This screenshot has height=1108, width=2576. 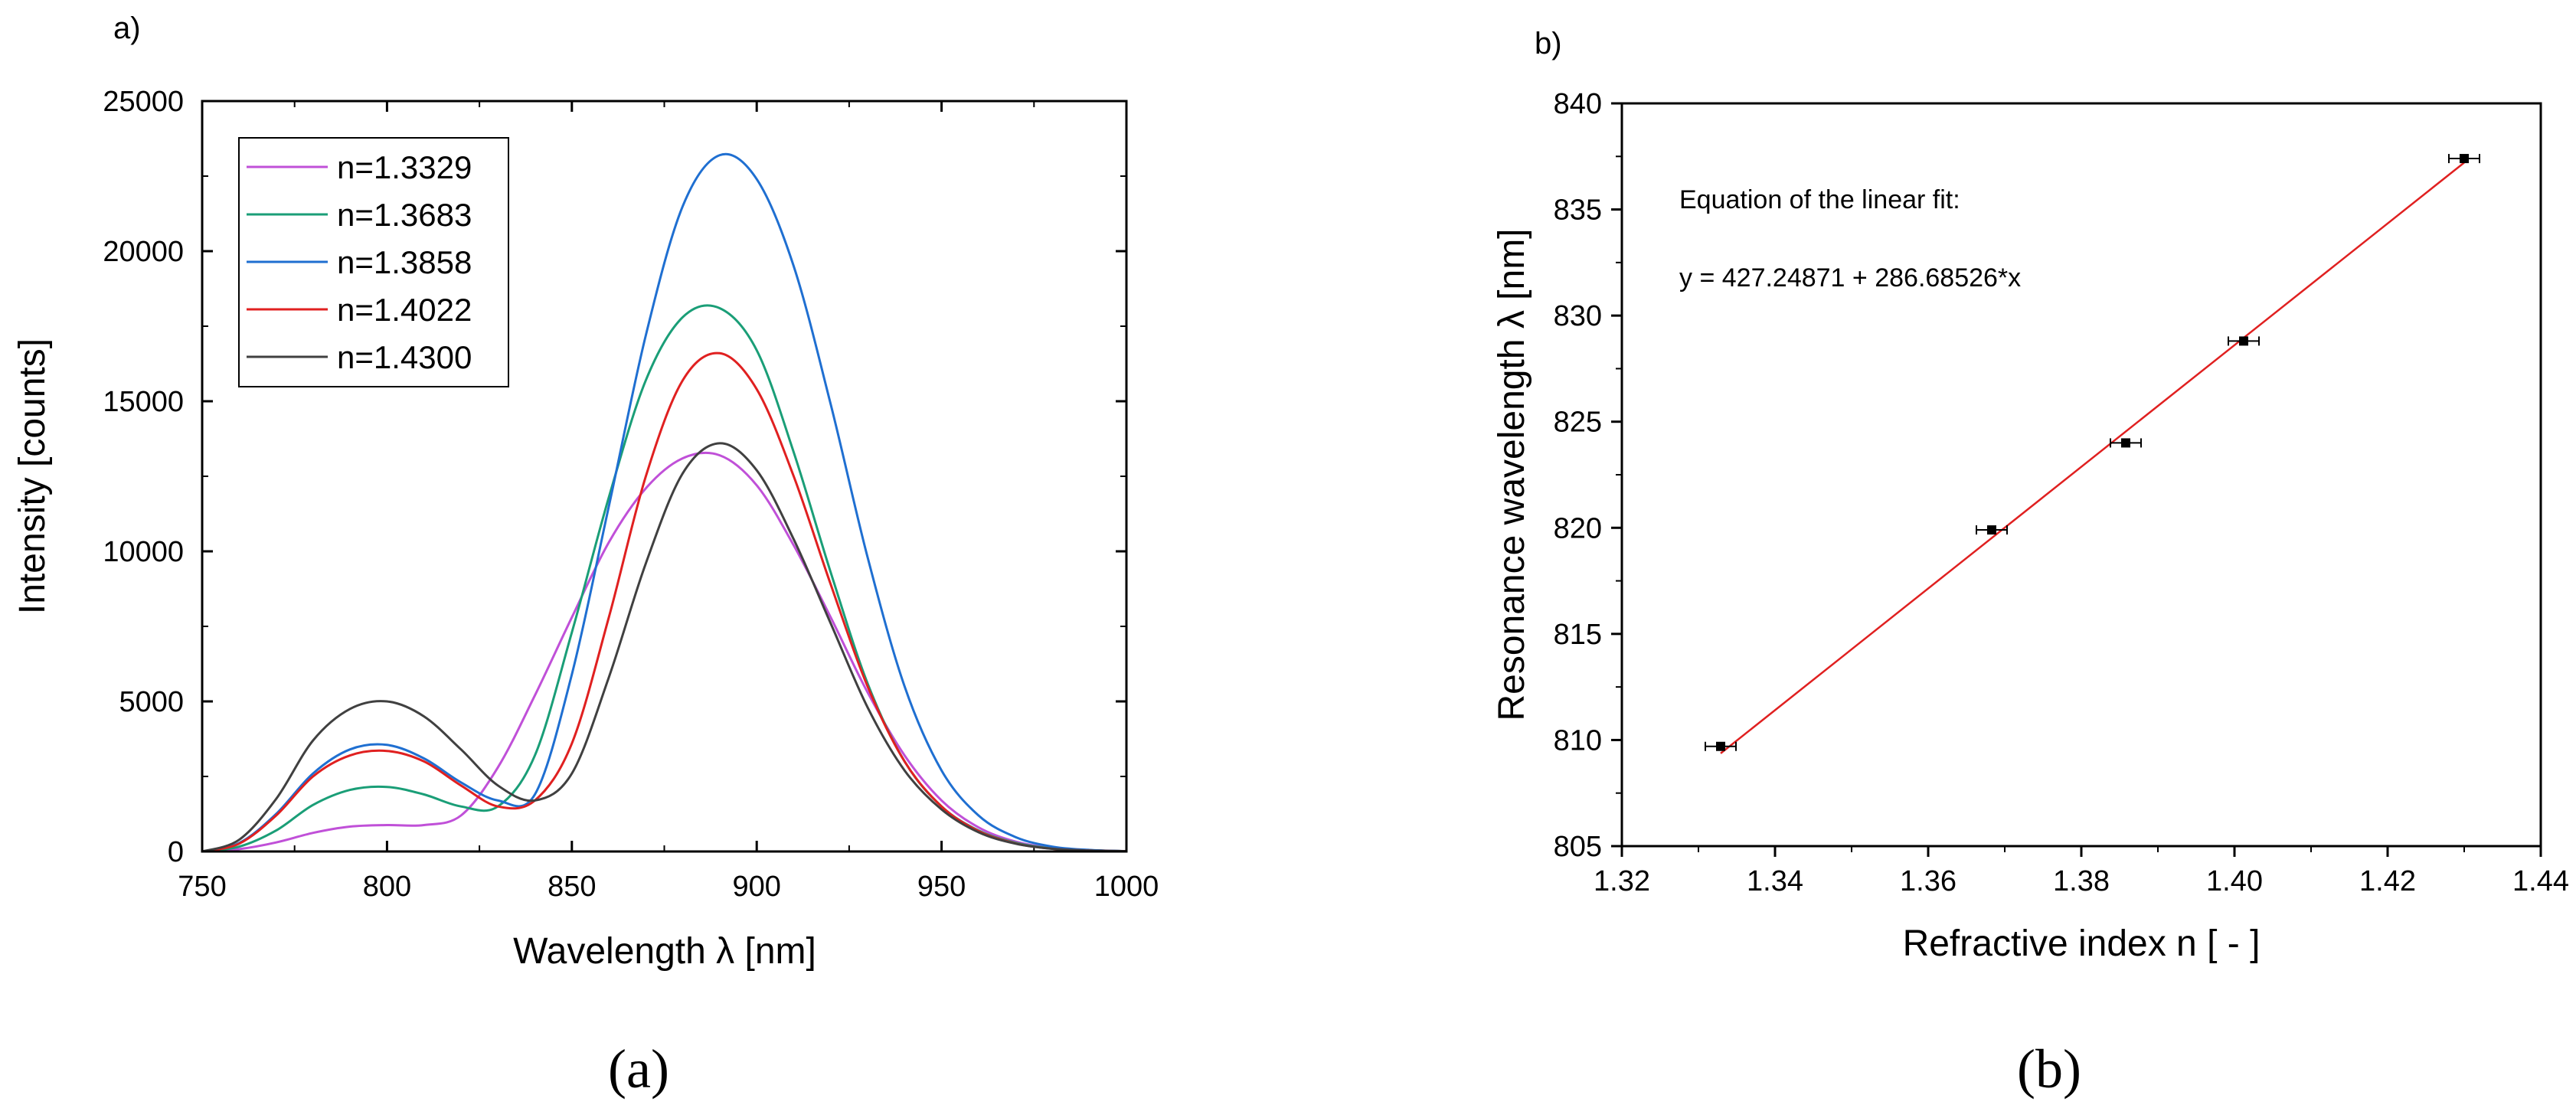 What do you see at coordinates (1850, 278) in the screenshot?
I see `fit-equation: y = 427.24871 + 286.68526*x` at bounding box center [1850, 278].